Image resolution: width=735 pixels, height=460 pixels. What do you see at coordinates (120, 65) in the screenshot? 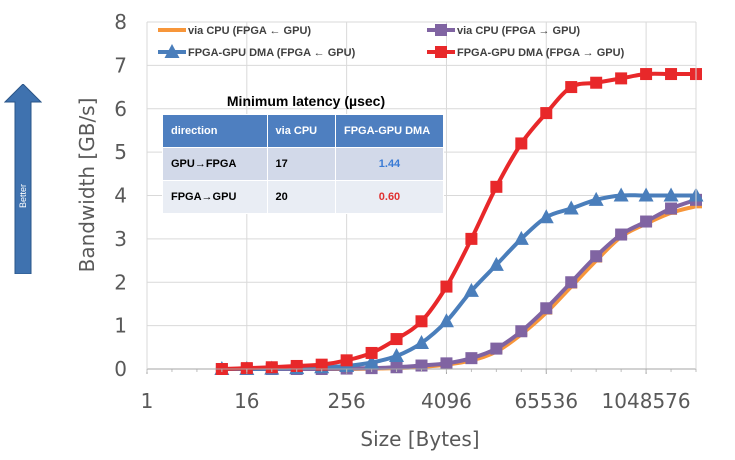
I see `y-tick-label: 7` at bounding box center [120, 65].